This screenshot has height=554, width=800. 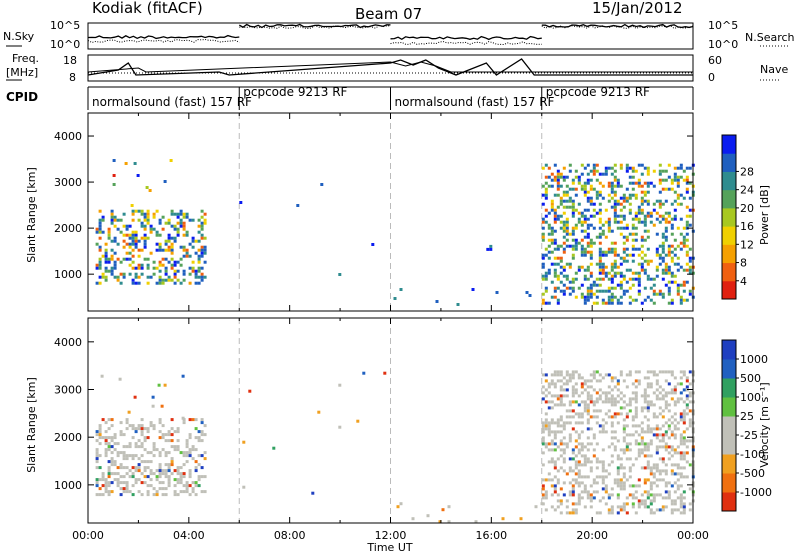 I want to click on colorbar-tick-label: 16, so click(x=747, y=226).